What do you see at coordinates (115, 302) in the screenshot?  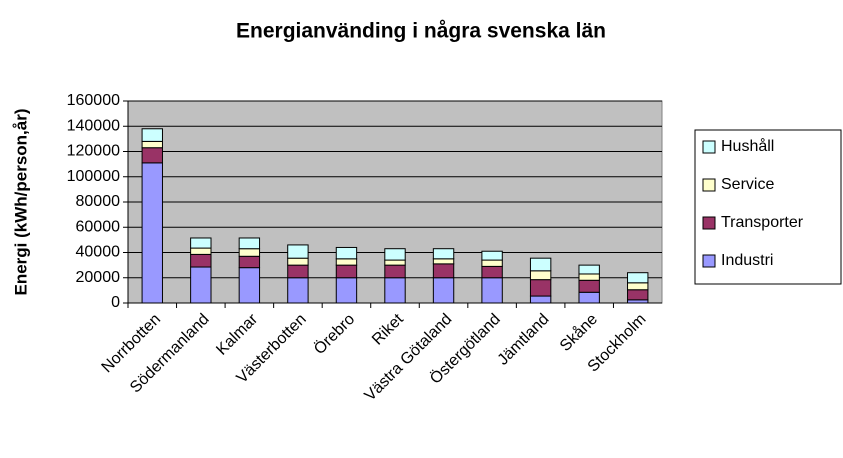 I see `y-tick-label: 0` at bounding box center [115, 302].